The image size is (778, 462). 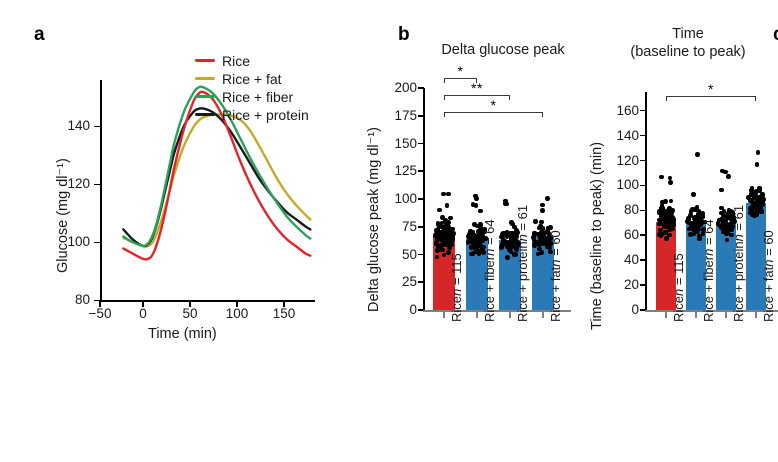 I want to click on panel-b-right-y-axis-line, so click(x=646, y=201).